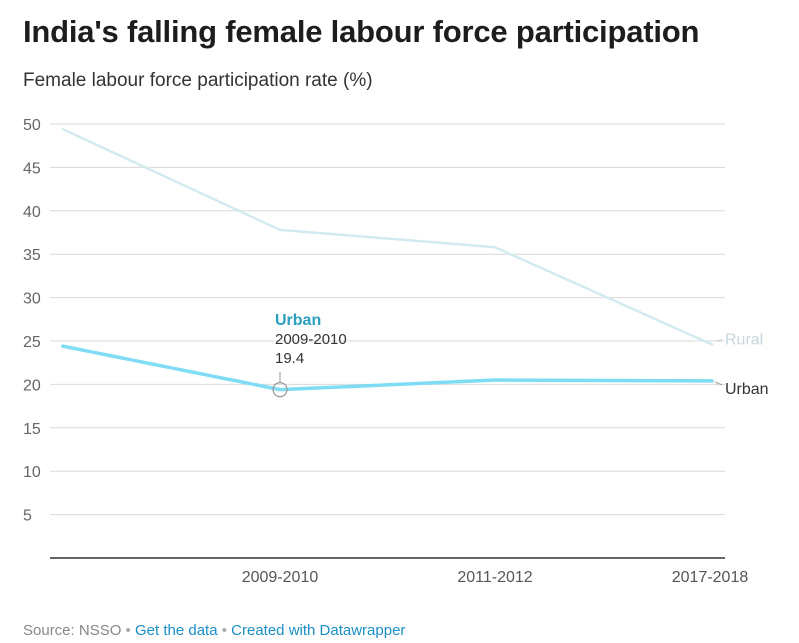 This screenshot has width=799, height=643. What do you see at coordinates (747, 389) in the screenshot?
I see `series-label-urban: Urban` at bounding box center [747, 389].